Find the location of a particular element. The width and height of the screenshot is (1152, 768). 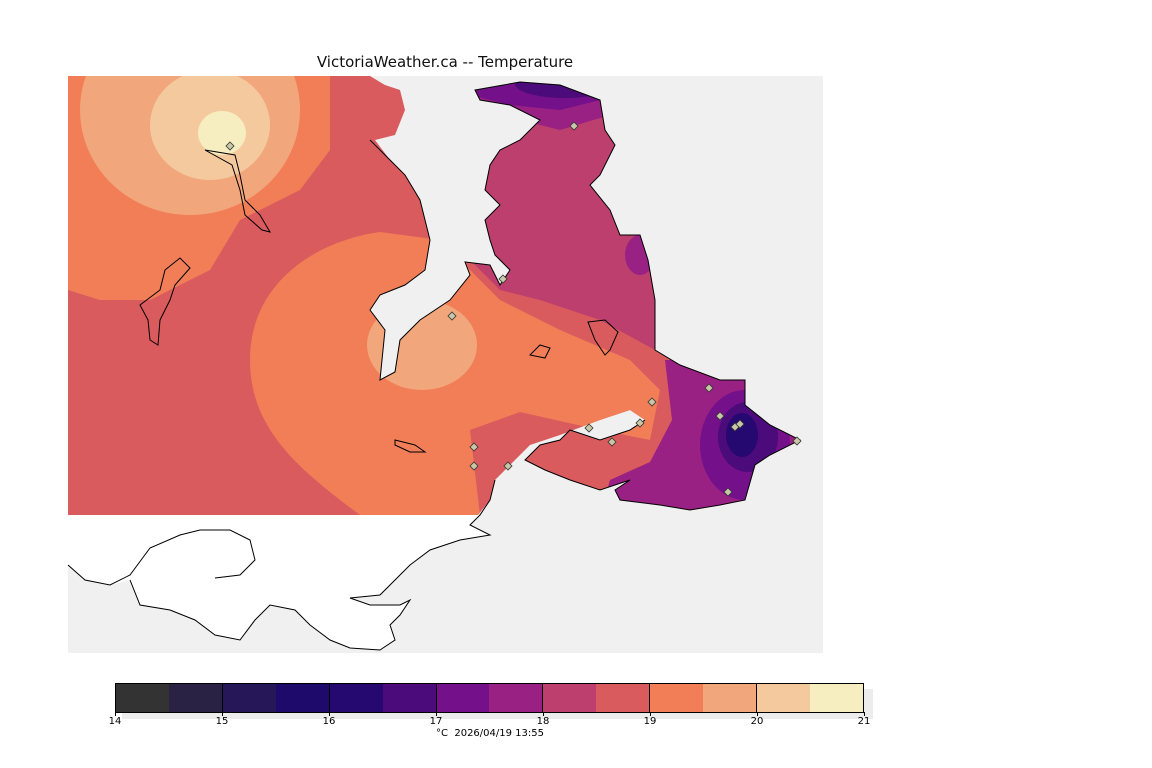

colorbar-tick-label: 19 is located at coordinates (650, 721).